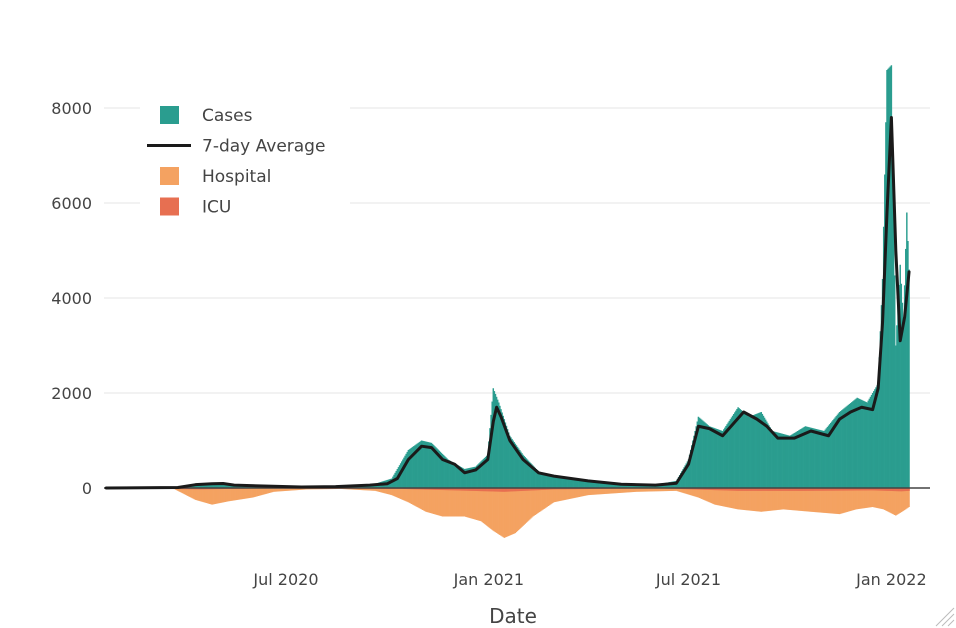 Image resolution: width=956 pixels, height=628 pixels. Describe the element at coordinates (285, 579) in the screenshot. I see `x-tick-label: Jul 2020` at that location.